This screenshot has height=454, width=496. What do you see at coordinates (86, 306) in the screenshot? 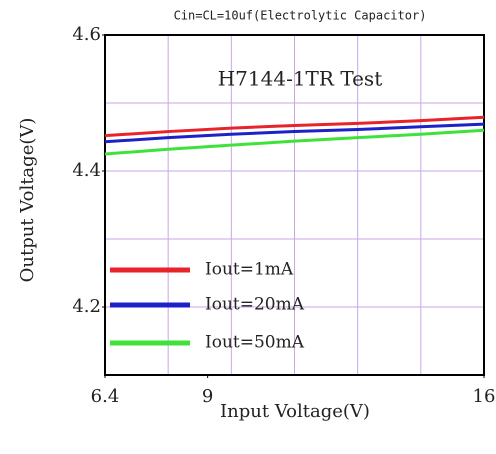
I see `y-tick-label: 4.2` at bounding box center [86, 306].